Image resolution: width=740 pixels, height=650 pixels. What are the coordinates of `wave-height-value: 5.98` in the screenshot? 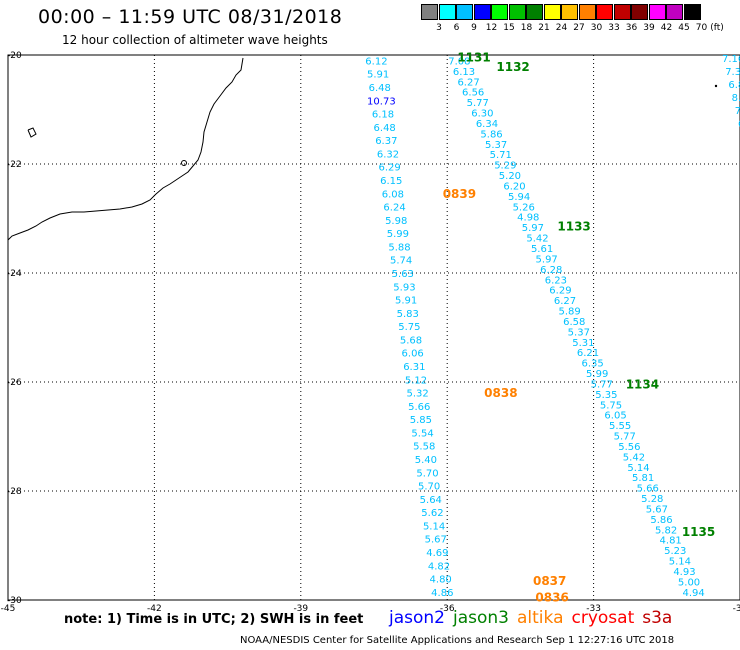 It's located at (396, 221).